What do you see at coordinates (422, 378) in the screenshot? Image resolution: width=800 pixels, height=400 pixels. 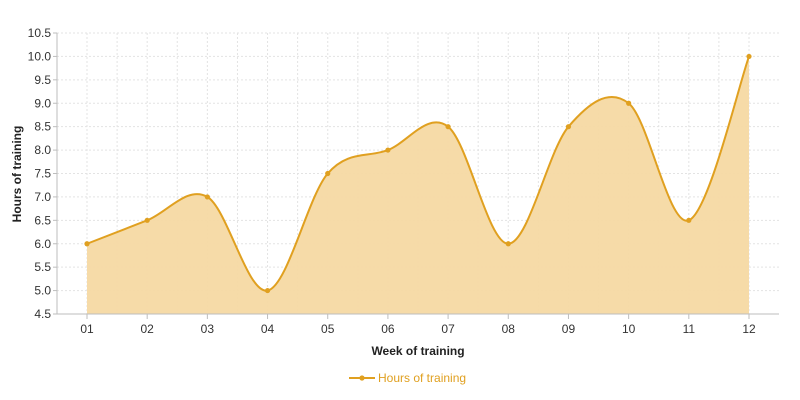 I see `legend-label: Hours of training` at bounding box center [422, 378].